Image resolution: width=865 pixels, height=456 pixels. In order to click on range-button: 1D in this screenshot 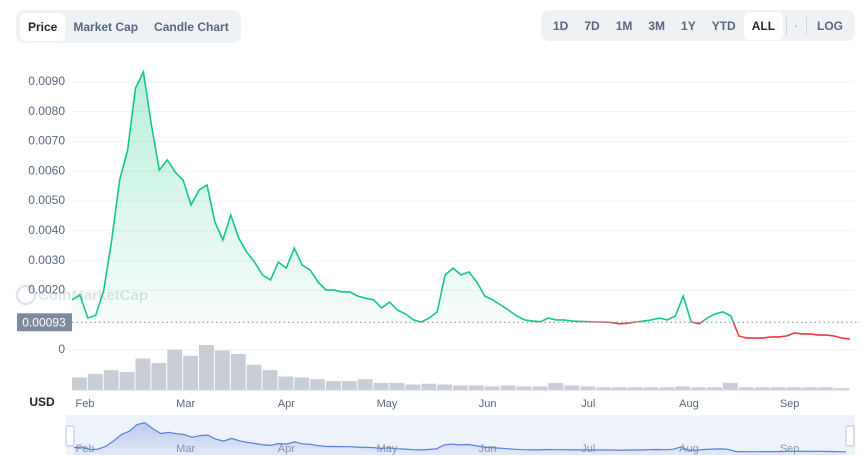, I will do `click(561, 25)`.